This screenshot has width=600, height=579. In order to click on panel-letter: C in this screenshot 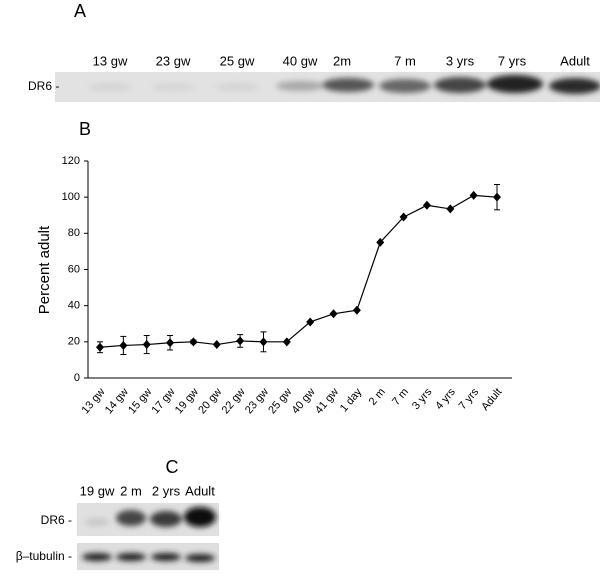, I will do `click(172, 467)`.